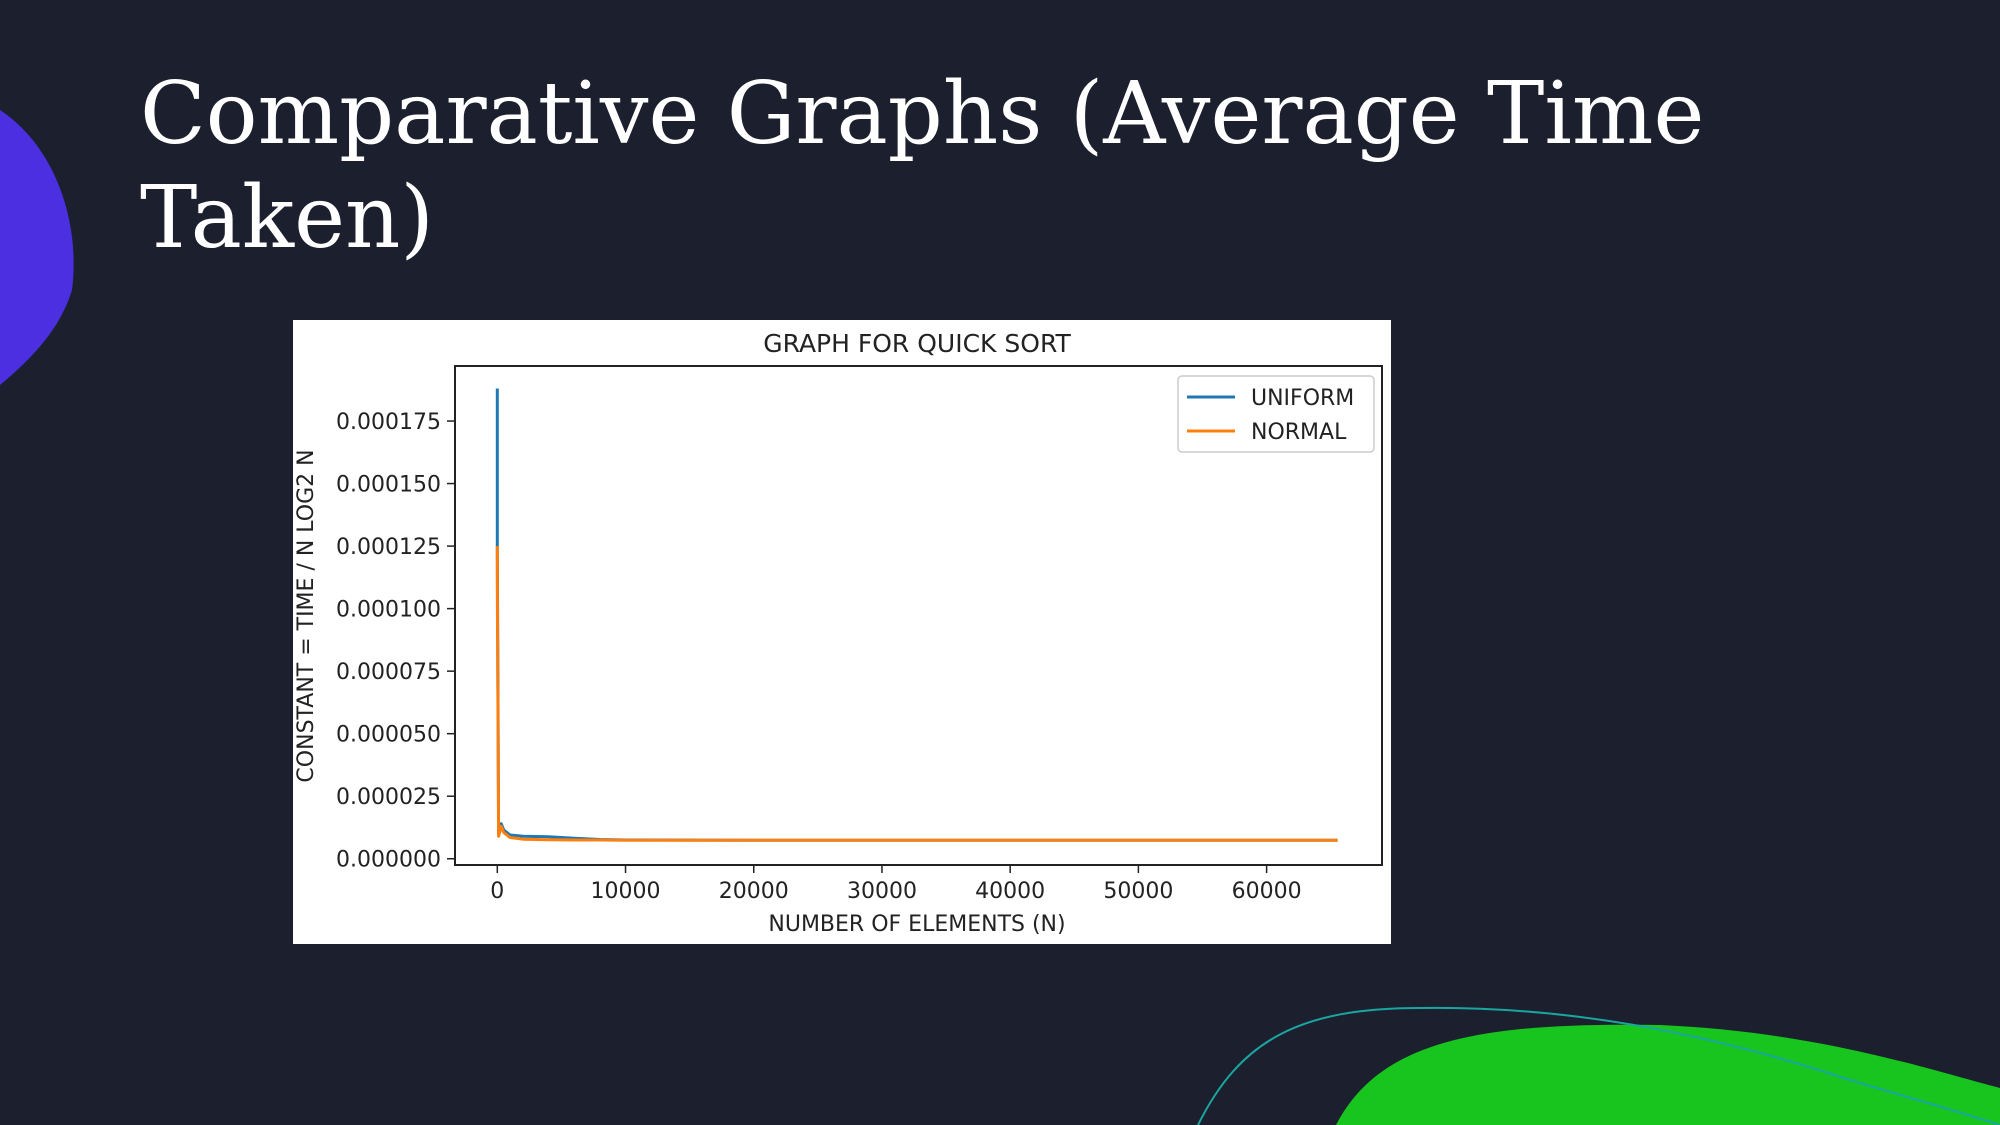 The width and height of the screenshot is (2000, 1125). Describe the element at coordinates (916, 694) in the screenshot. I see `series-line-normal` at that location.